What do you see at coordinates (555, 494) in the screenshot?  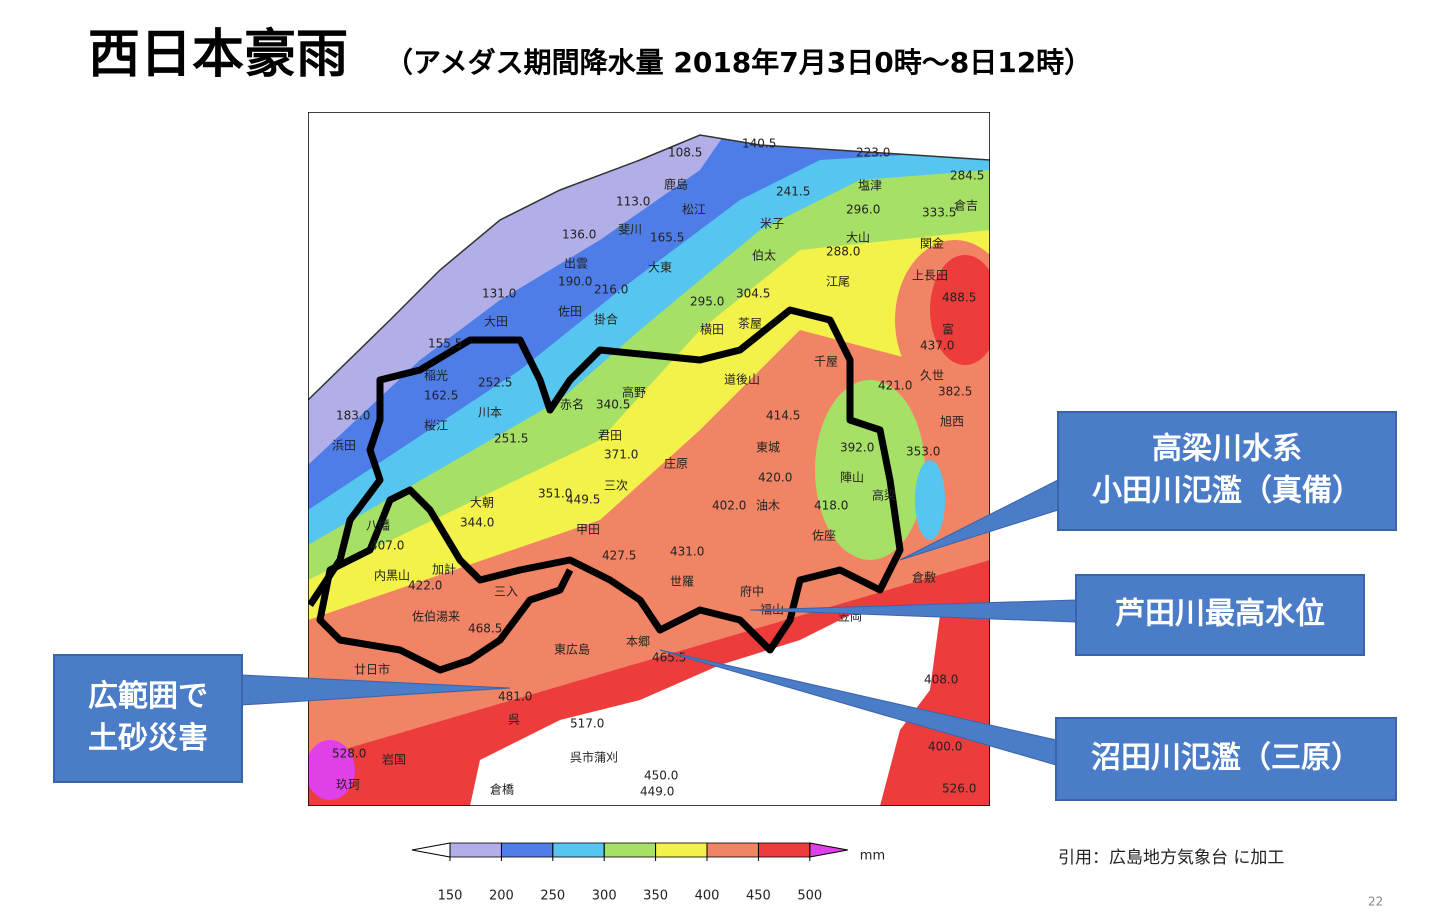 I see `map-label: 351.0` at bounding box center [555, 494].